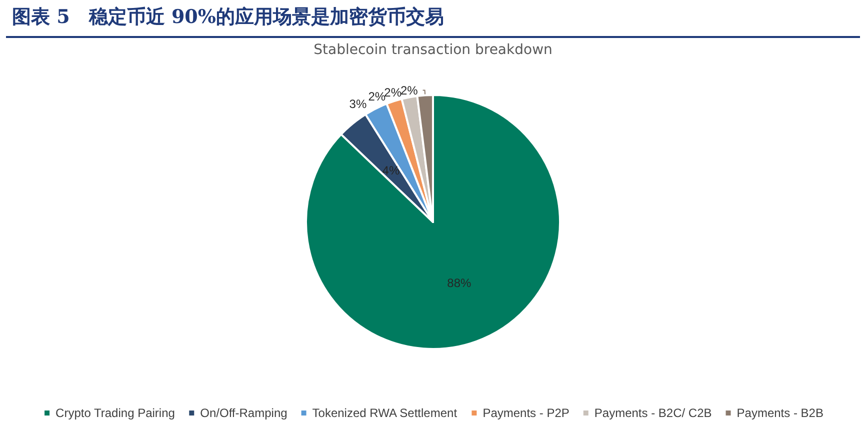 This screenshot has height=436, width=866. I want to click on chart-subtitle: Stablecoin transaction breakdown, so click(433, 50).